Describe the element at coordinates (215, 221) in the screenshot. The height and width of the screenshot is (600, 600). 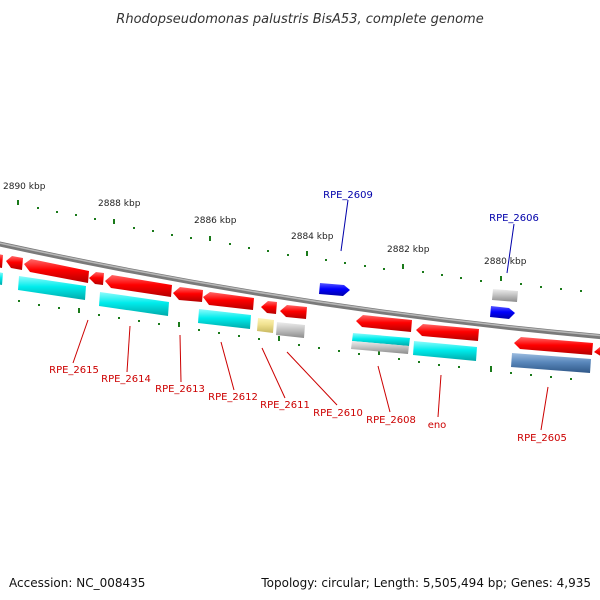
I see `kbp-label: 2886 kbp` at that location.